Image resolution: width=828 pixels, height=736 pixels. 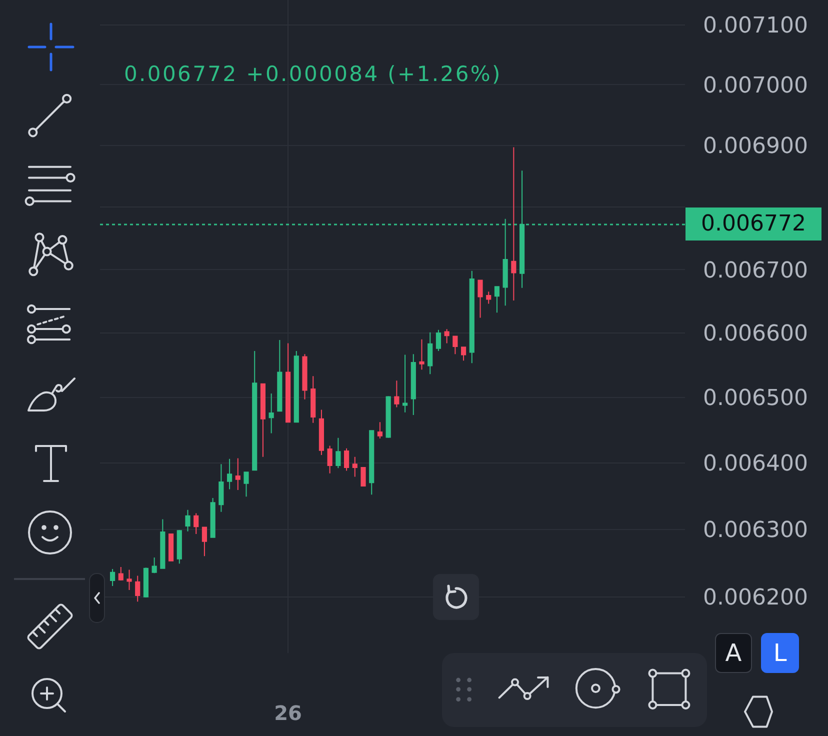 What do you see at coordinates (755, 334) in the screenshot?
I see `y-tick-label: 0.006600` at bounding box center [755, 334].